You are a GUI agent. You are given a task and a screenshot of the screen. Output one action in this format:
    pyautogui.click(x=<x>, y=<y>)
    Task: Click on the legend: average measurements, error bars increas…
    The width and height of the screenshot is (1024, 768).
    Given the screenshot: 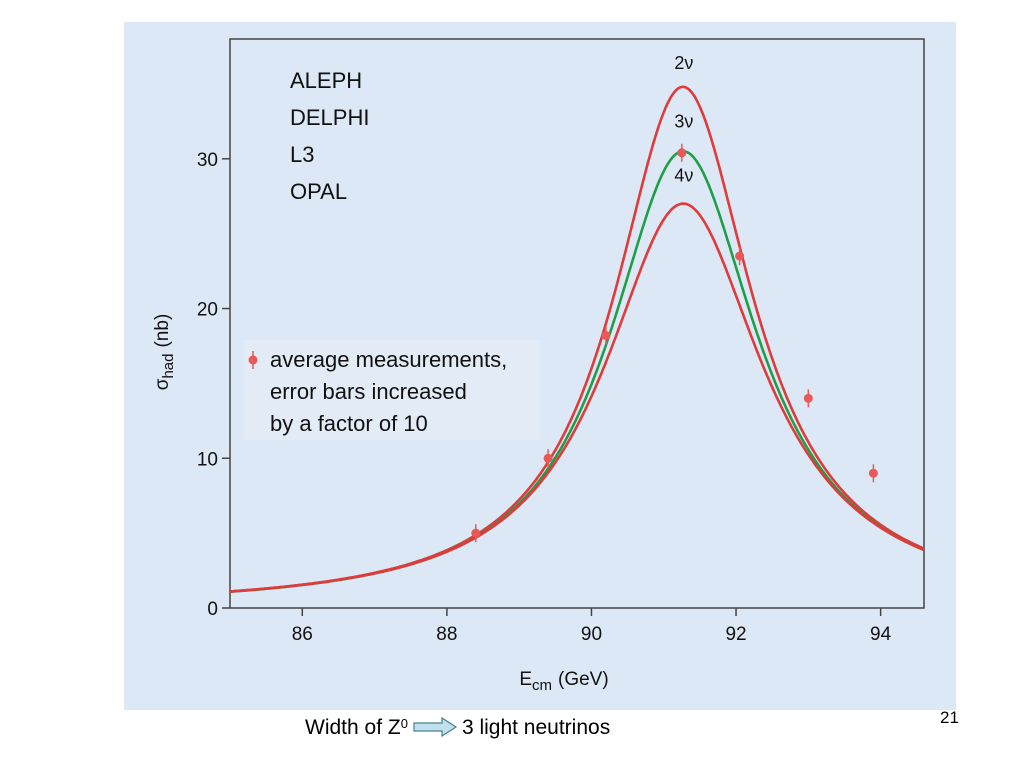 What is the action you would take?
    pyautogui.click(x=392, y=390)
    